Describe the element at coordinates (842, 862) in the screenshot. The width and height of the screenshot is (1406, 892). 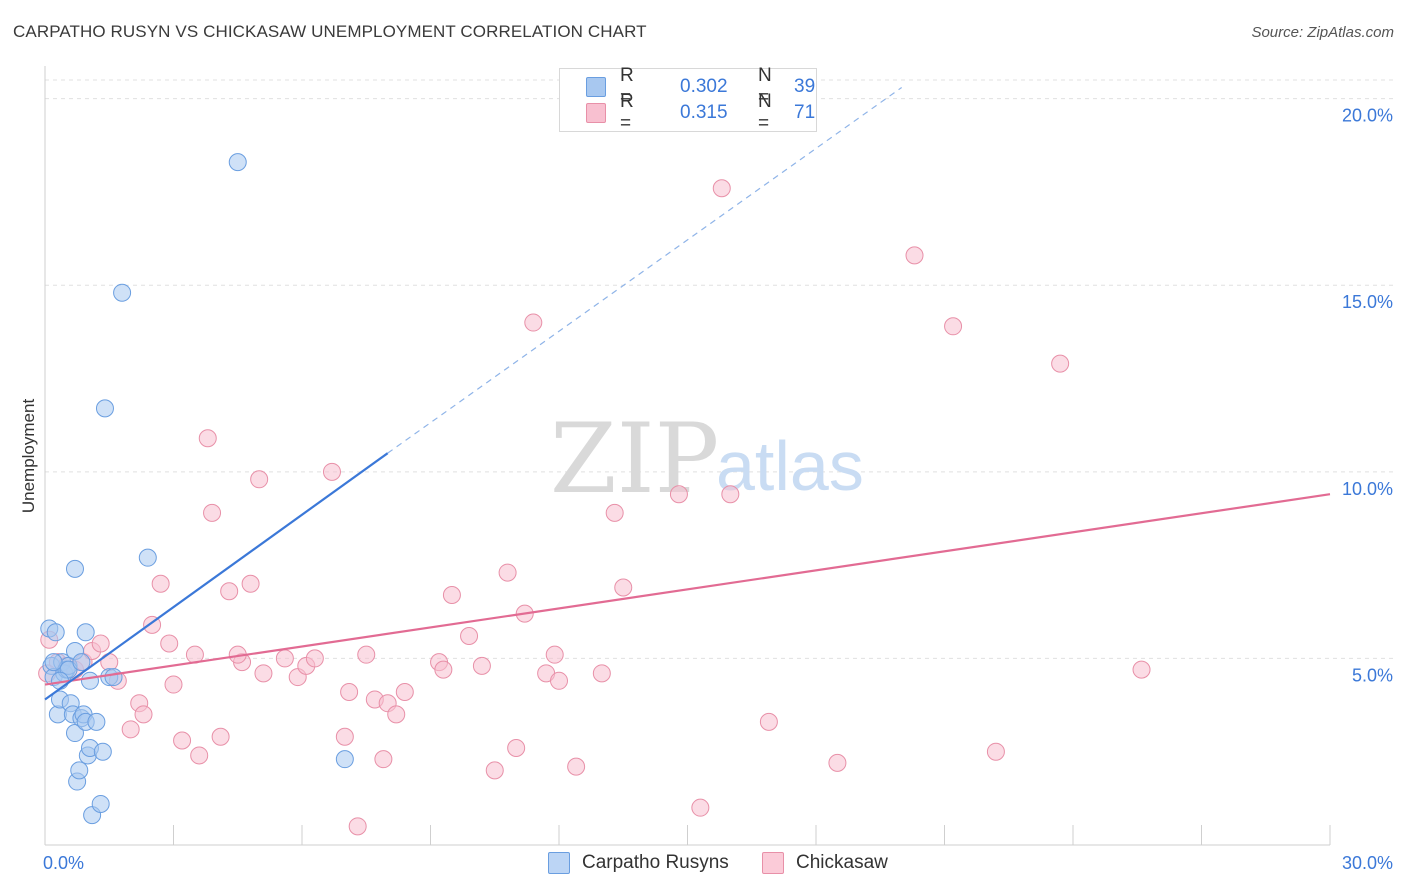
I see `bottom-legend-label: Chickasaw` at that location.